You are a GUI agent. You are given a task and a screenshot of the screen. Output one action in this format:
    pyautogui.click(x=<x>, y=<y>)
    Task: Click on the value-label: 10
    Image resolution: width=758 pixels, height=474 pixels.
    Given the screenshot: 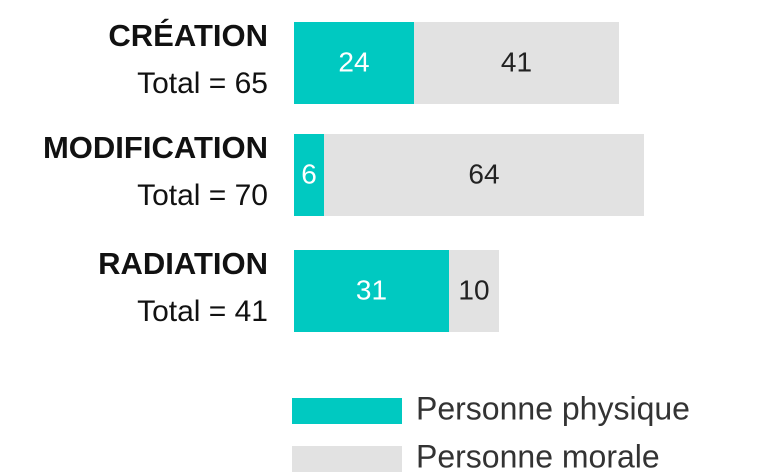 What is the action you would take?
    pyautogui.click(x=473, y=289)
    